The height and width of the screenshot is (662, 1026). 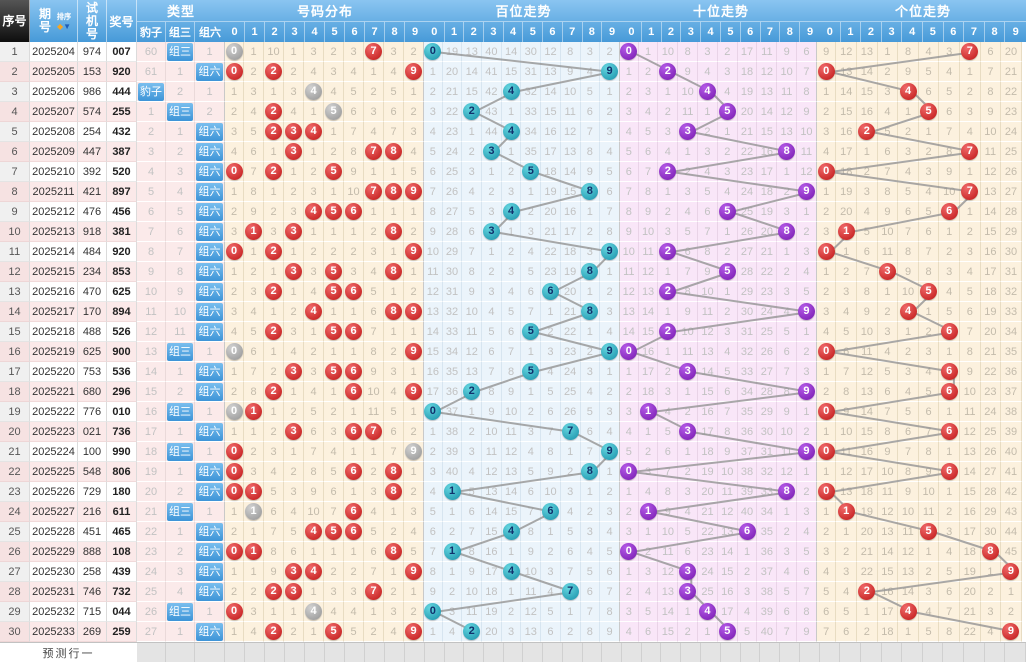 What do you see at coordinates (313, 311) in the screenshot?
I see `drawn-digit-ball: 4` at bounding box center [313, 311].